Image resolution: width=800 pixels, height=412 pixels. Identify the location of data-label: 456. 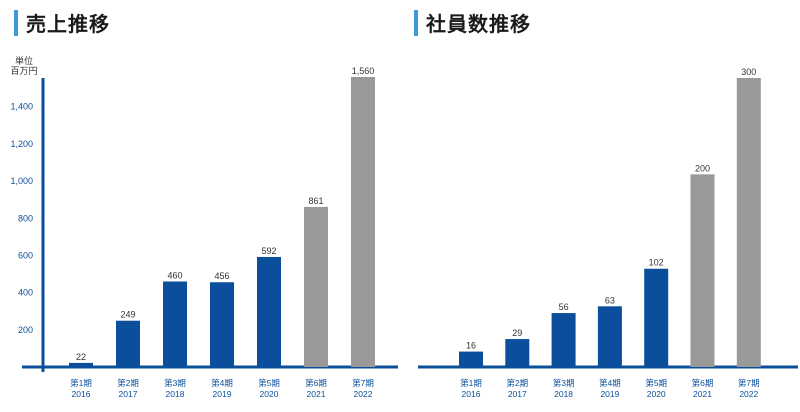
(221, 276).